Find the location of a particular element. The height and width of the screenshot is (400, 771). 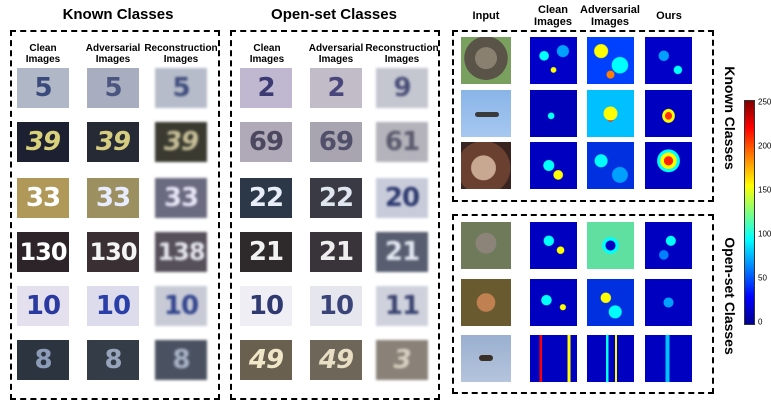

known-reconstruction-header: Reconstruction Images is located at coordinates (181, 54).